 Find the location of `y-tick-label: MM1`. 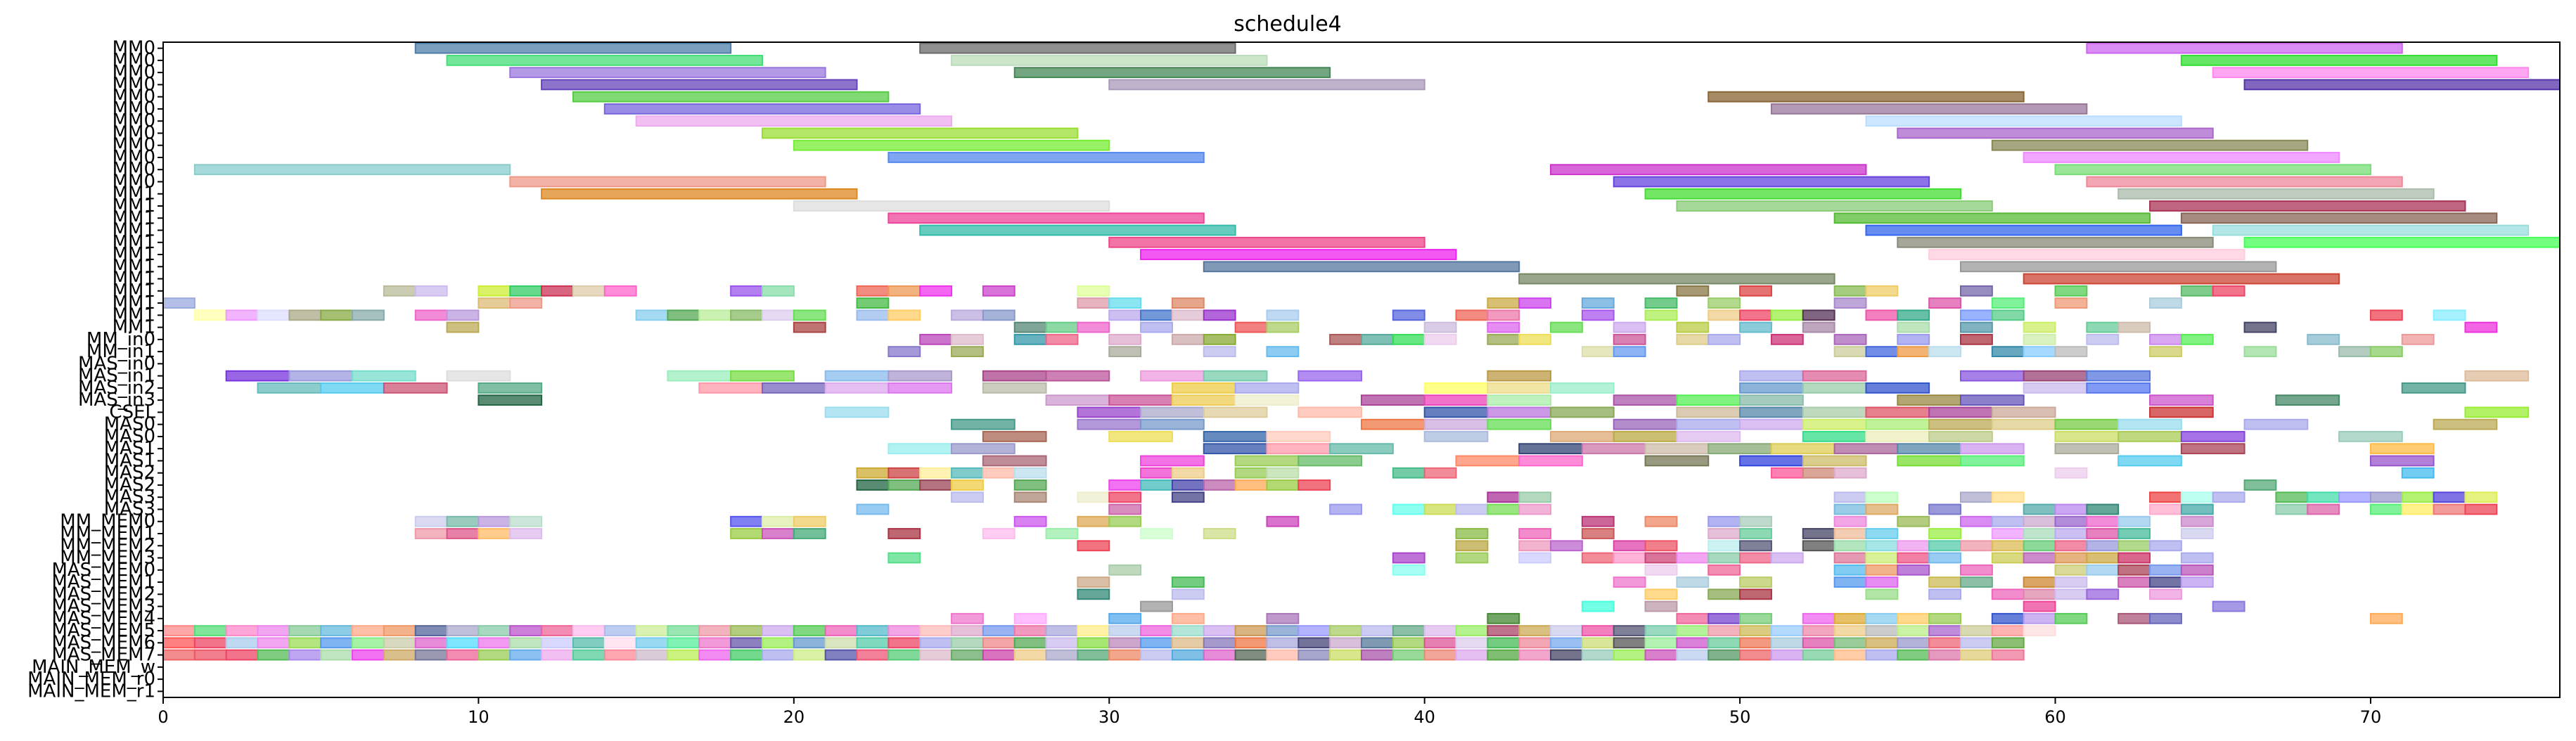

y-tick-label: MM1 is located at coordinates (134, 206).